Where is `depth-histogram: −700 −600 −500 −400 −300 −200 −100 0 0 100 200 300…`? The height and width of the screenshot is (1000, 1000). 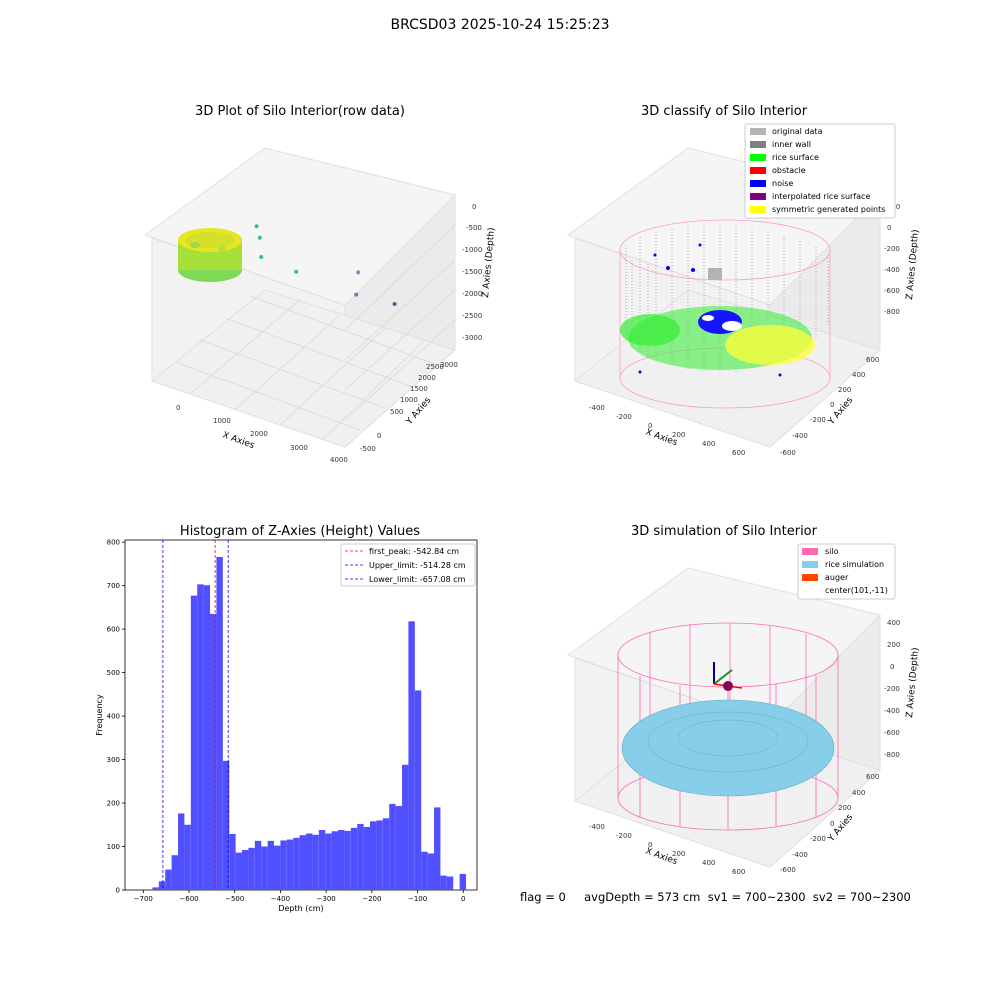 depth-histogram: −700 −600 −500 −400 −300 −200 −100 0 0 100 200 300… is located at coordinates (286, 726).